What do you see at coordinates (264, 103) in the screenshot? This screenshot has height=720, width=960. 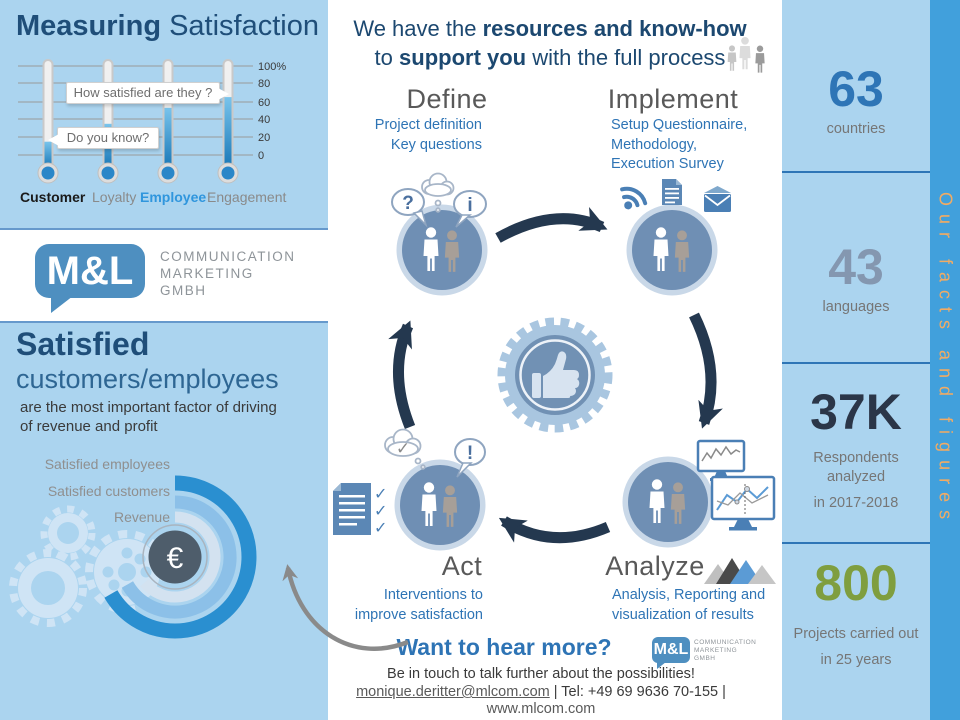 I see `svg-text: 60` at bounding box center [264, 103].